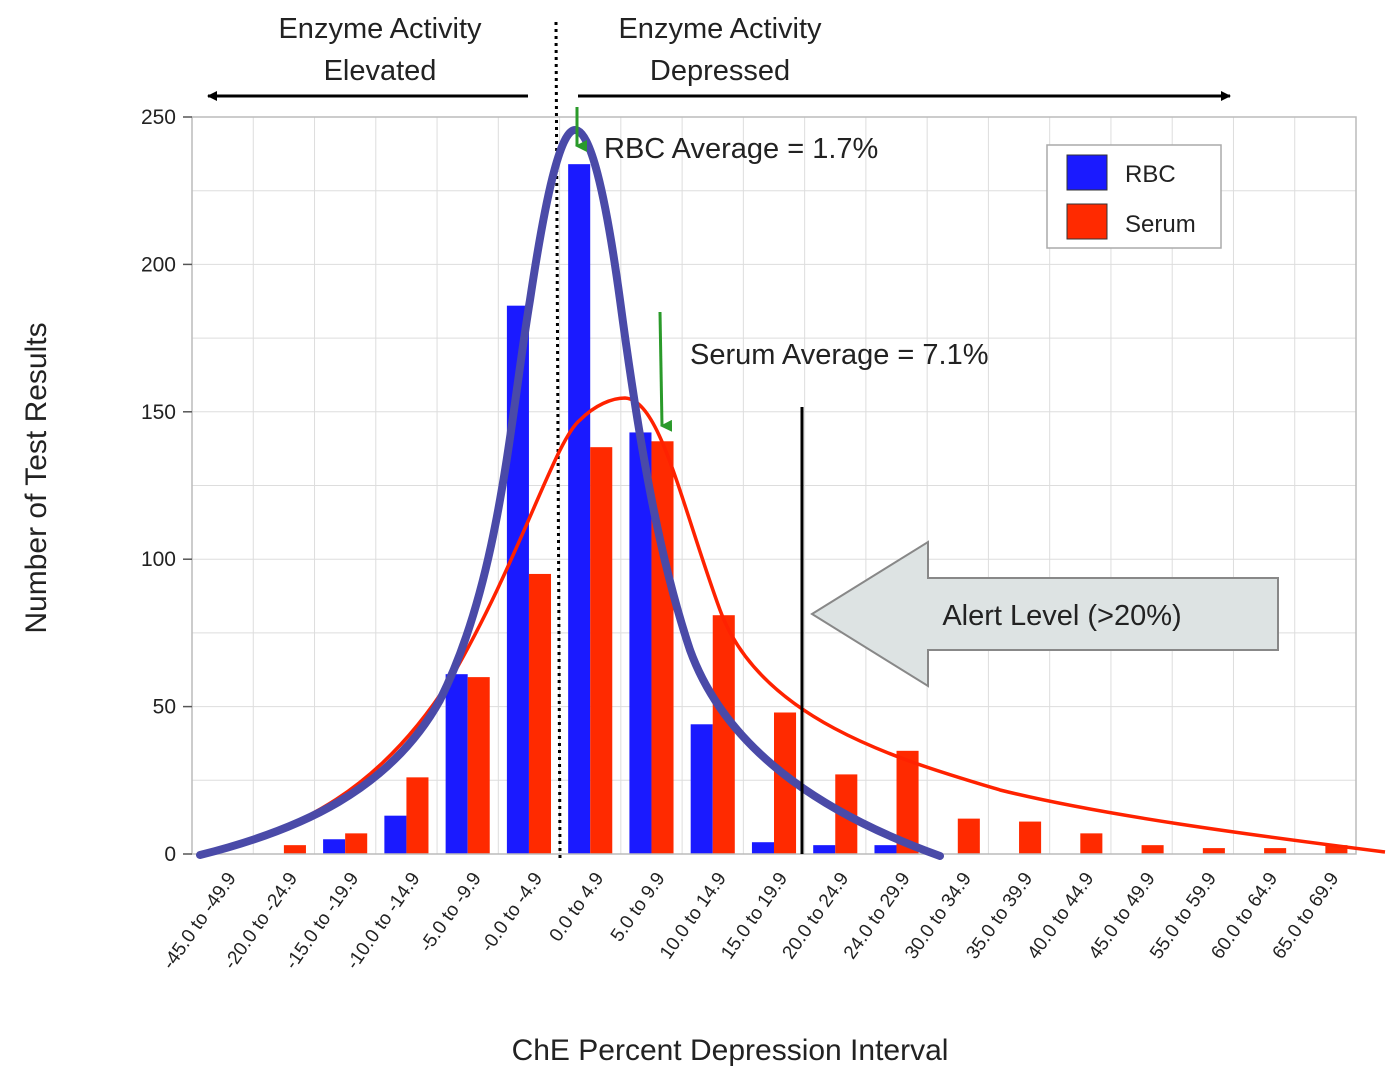 The height and width of the screenshot is (1072, 1388). Describe the element at coordinates (158, 559) in the screenshot. I see `y-tick-label: 100` at that location.